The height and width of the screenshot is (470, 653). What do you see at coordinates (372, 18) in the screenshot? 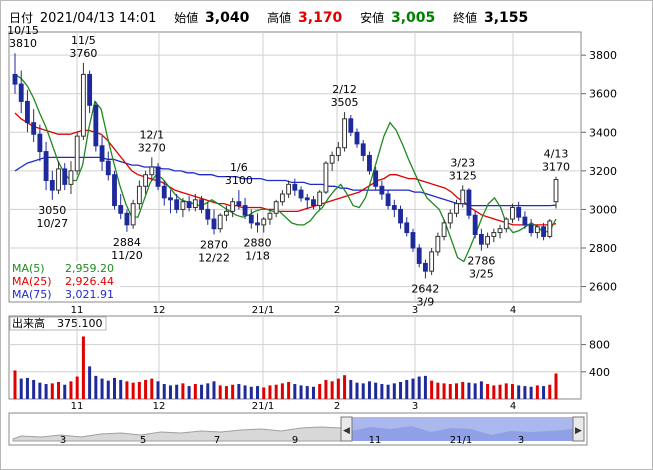
I see `low-label: 安値` at bounding box center [372, 18].